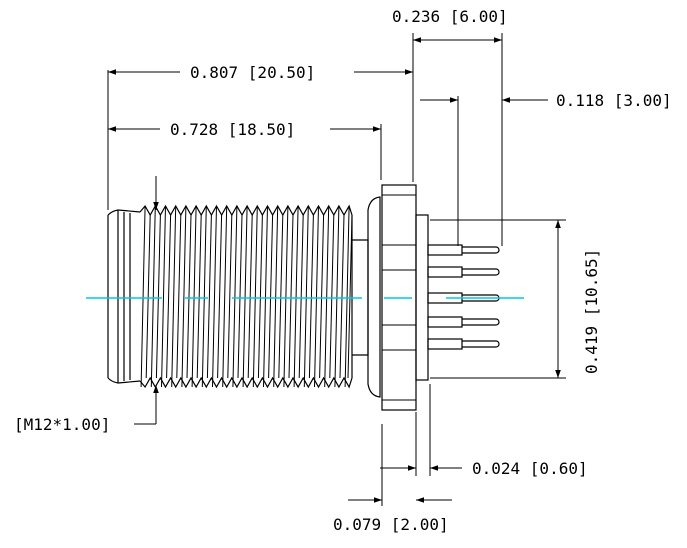 The width and height of the screenshot is (687, 548). Describe the element at coordinates (614, 100) in the screenshot. I see `dim-pin-spacing-label: 0.118 [3.00]` at that location.